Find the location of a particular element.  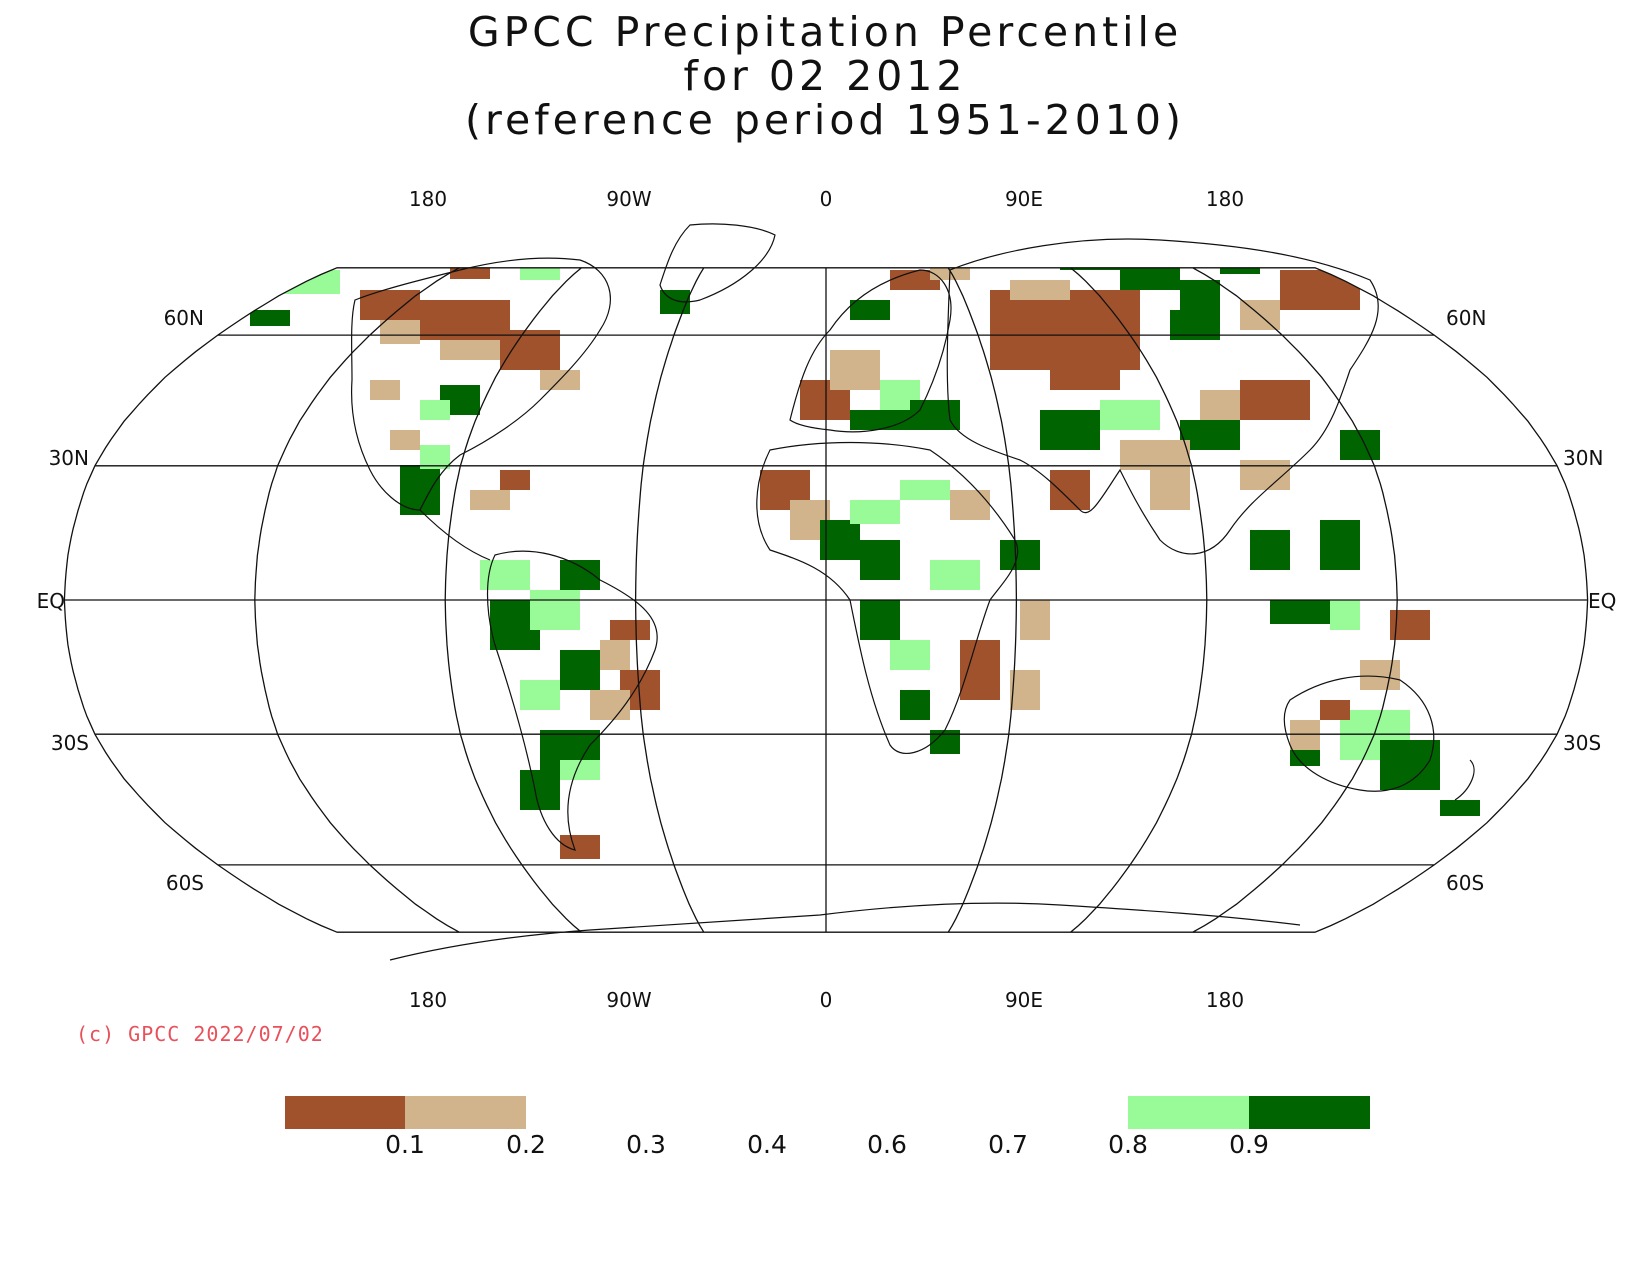

legend-tick-0-1: 0.1 is located at coordinates (405, 1144).